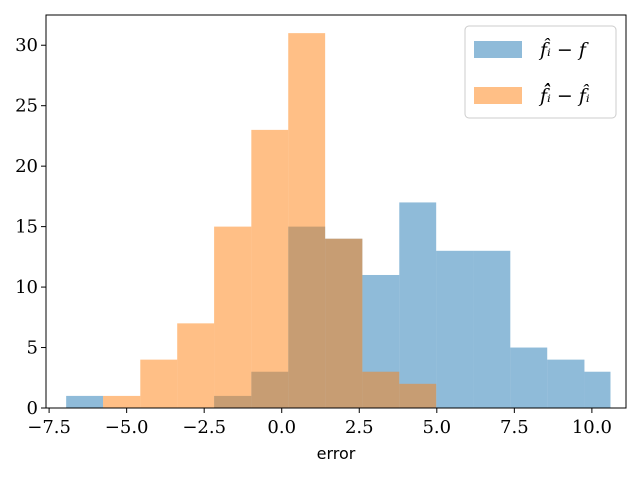  What do you see at coordinates (436, 427) in the screenshot?
I see `x-tick-label: 5.0` at bounding box center [436, 427].